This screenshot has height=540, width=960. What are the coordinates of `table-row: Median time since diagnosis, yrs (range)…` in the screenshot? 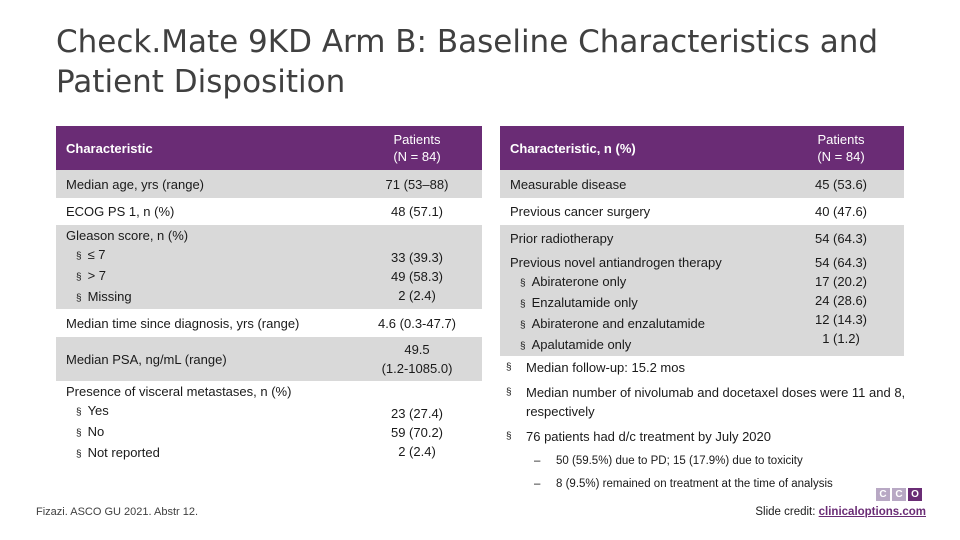 It's located at (269, 323).